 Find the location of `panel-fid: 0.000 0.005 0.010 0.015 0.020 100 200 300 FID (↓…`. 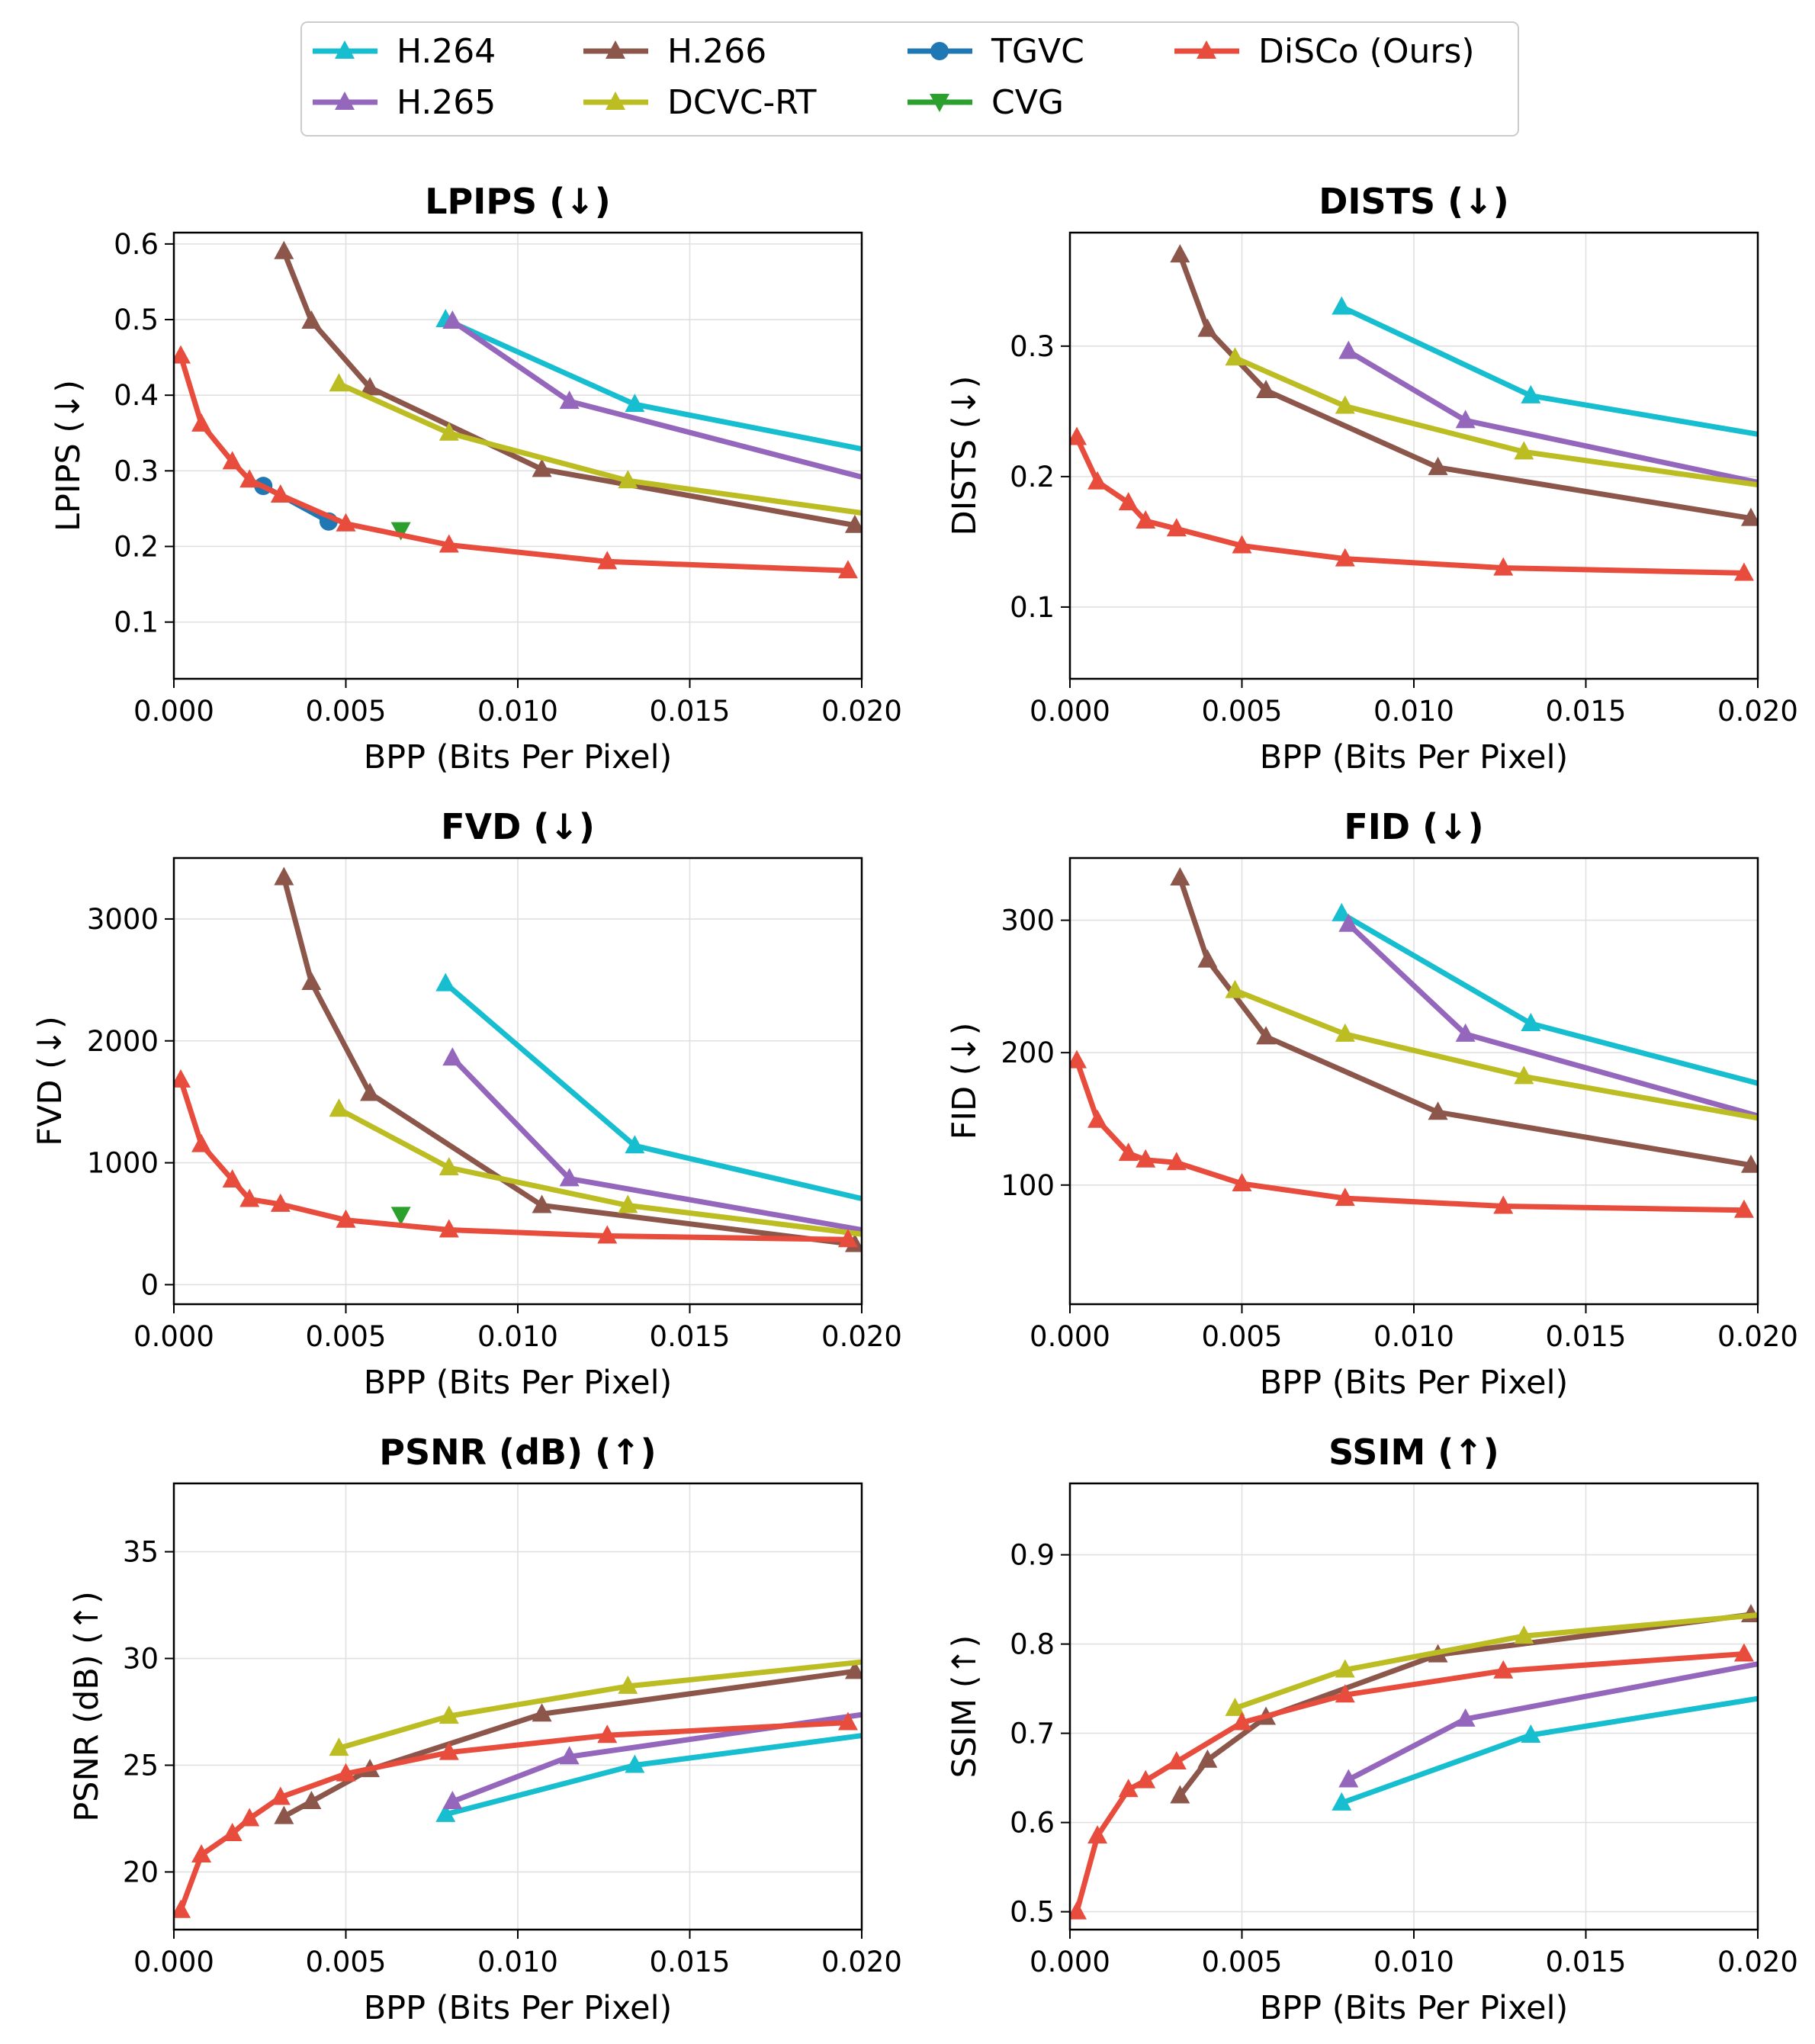

panel-fid: 0.000 0.005 0.010 0.015 0.020 100 200 300 FID (↓… is located at coordinates (1374, 1104).